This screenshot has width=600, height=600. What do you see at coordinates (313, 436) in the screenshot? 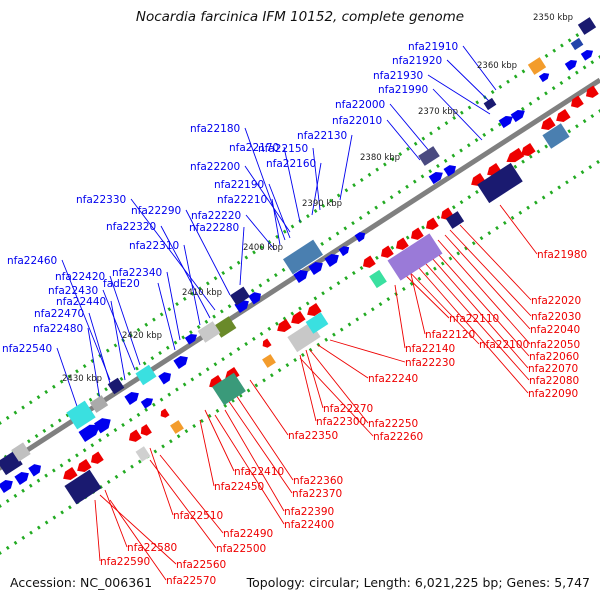
I see `gene-label-reverse: nfa22350` at bounding box center [313, 436].